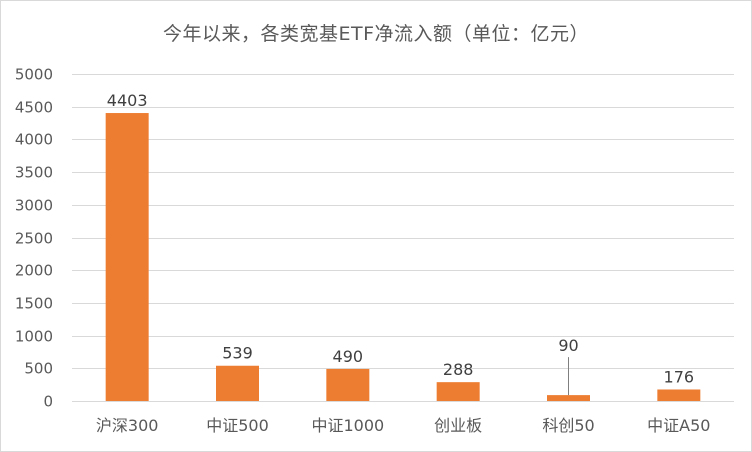 This screenshot has height=452, width=752. I want to click on y-tick-label: 3500, so click(34, 173).